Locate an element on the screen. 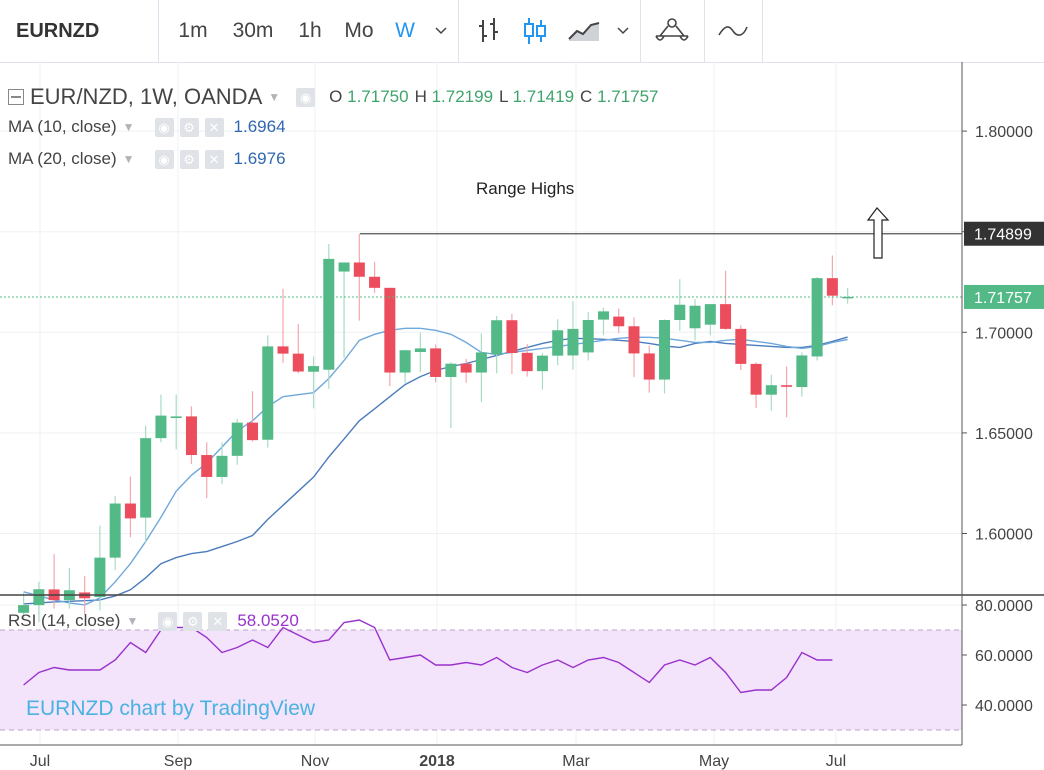  candlestick-icon is located at coordinates (535, 31).